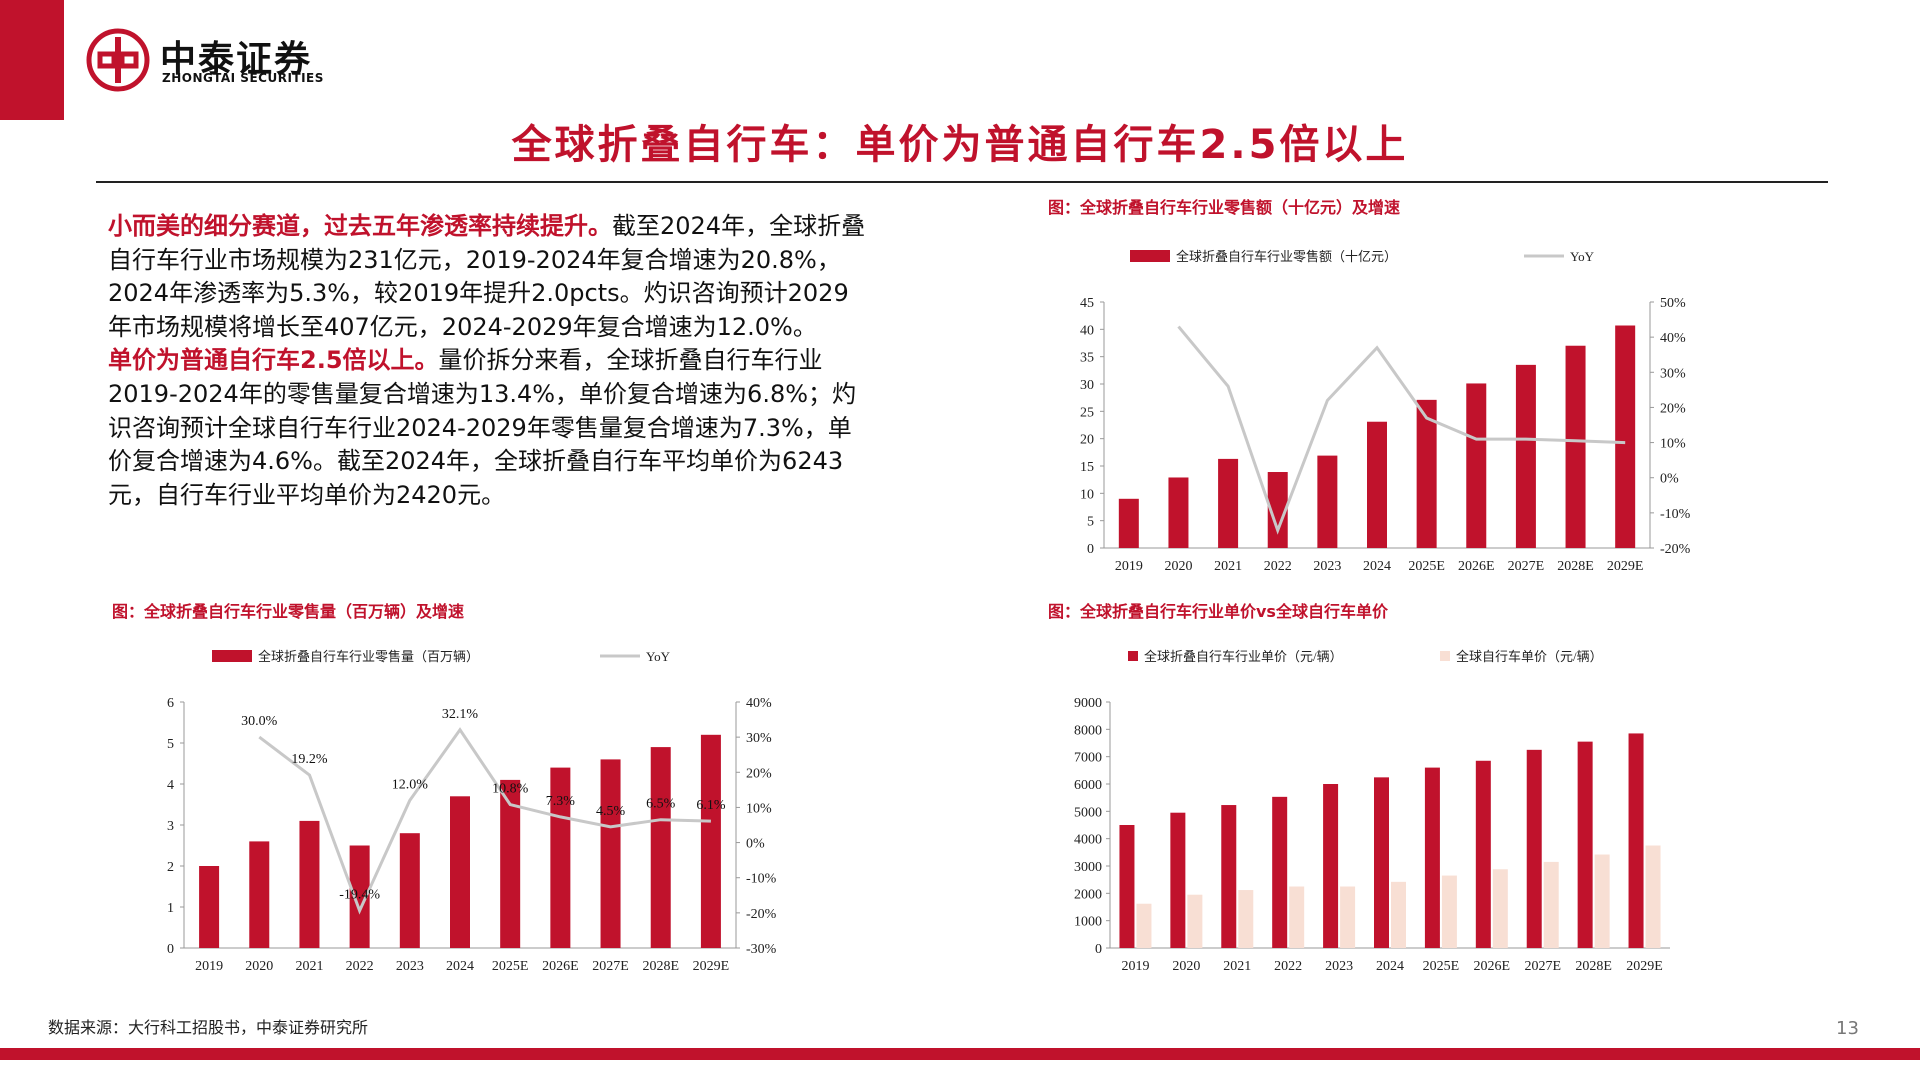 This screenshot has height=1080, width=1920. Describe the element at coordinates (1401, 430) in the screenshot. I see `yoy-line` at that location.